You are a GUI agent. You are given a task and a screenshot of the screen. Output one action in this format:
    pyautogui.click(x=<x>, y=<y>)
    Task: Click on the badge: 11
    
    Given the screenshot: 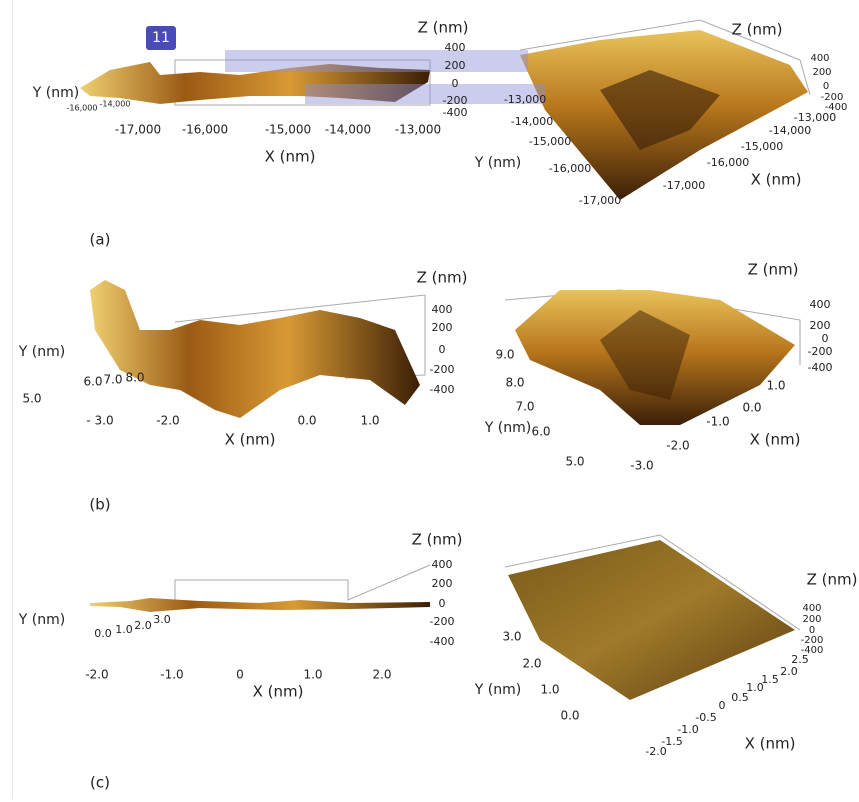 What is the action you would take?
    pyautogui.click(x=161, y=38)
    